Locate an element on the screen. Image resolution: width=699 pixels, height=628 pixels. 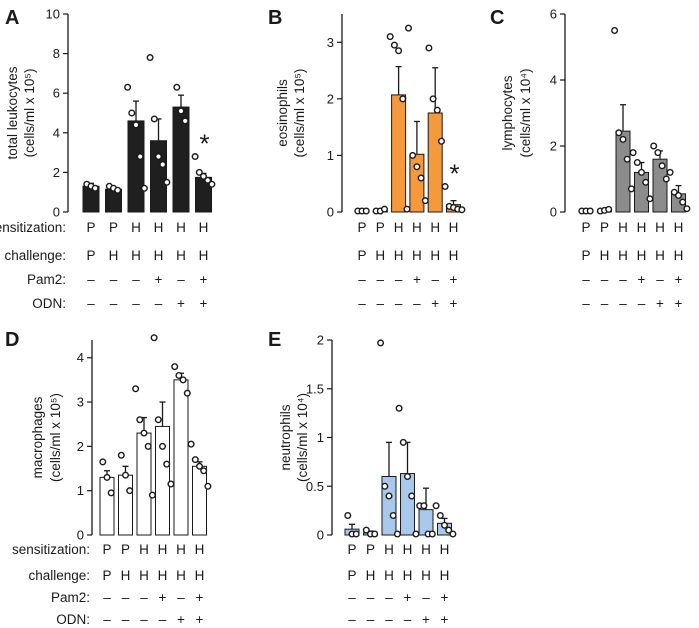
condition-row-label: Pam2: is located at coordinates (46, 279).